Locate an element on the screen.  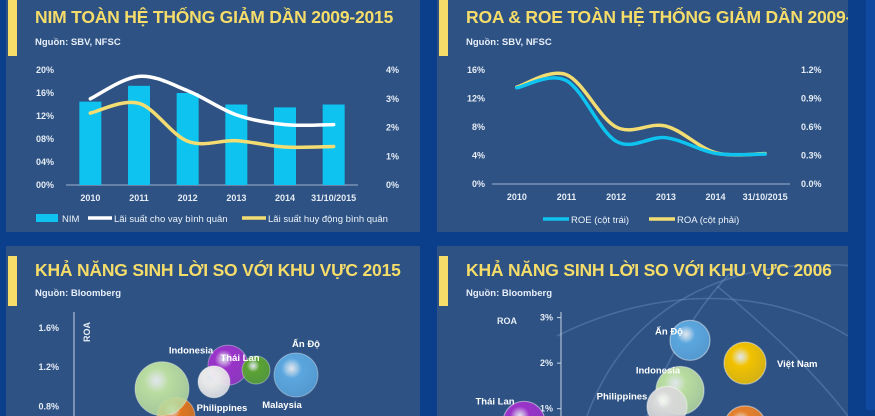
left-axis-tick: 08% is located at coordinates (45, 139).